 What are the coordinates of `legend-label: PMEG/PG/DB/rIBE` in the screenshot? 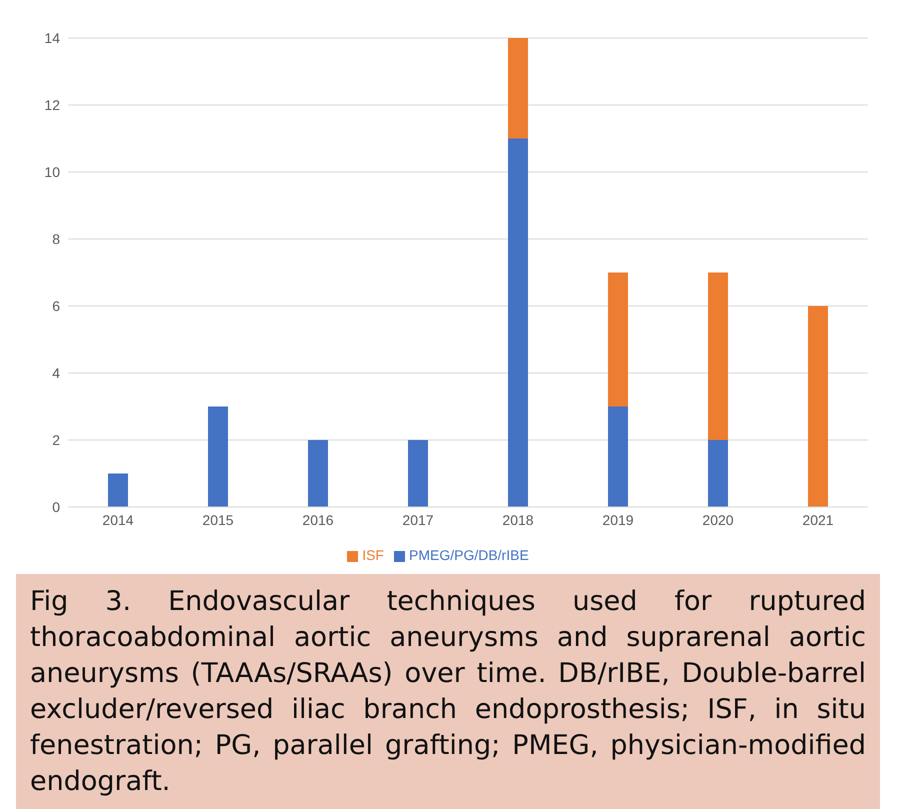 It's located at (468, 555).